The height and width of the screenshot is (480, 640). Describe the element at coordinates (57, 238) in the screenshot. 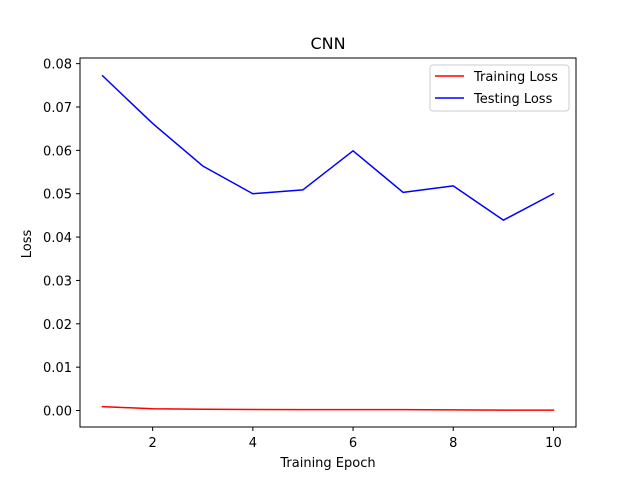

I see `y-tick-label: 0.04` at that location.